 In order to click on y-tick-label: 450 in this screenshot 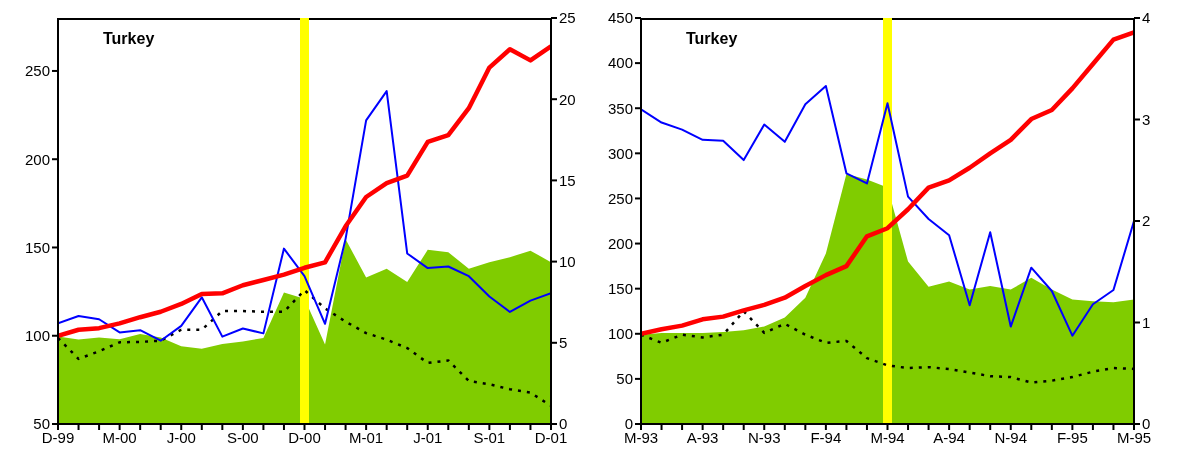, I will do `click(620, 18)`.